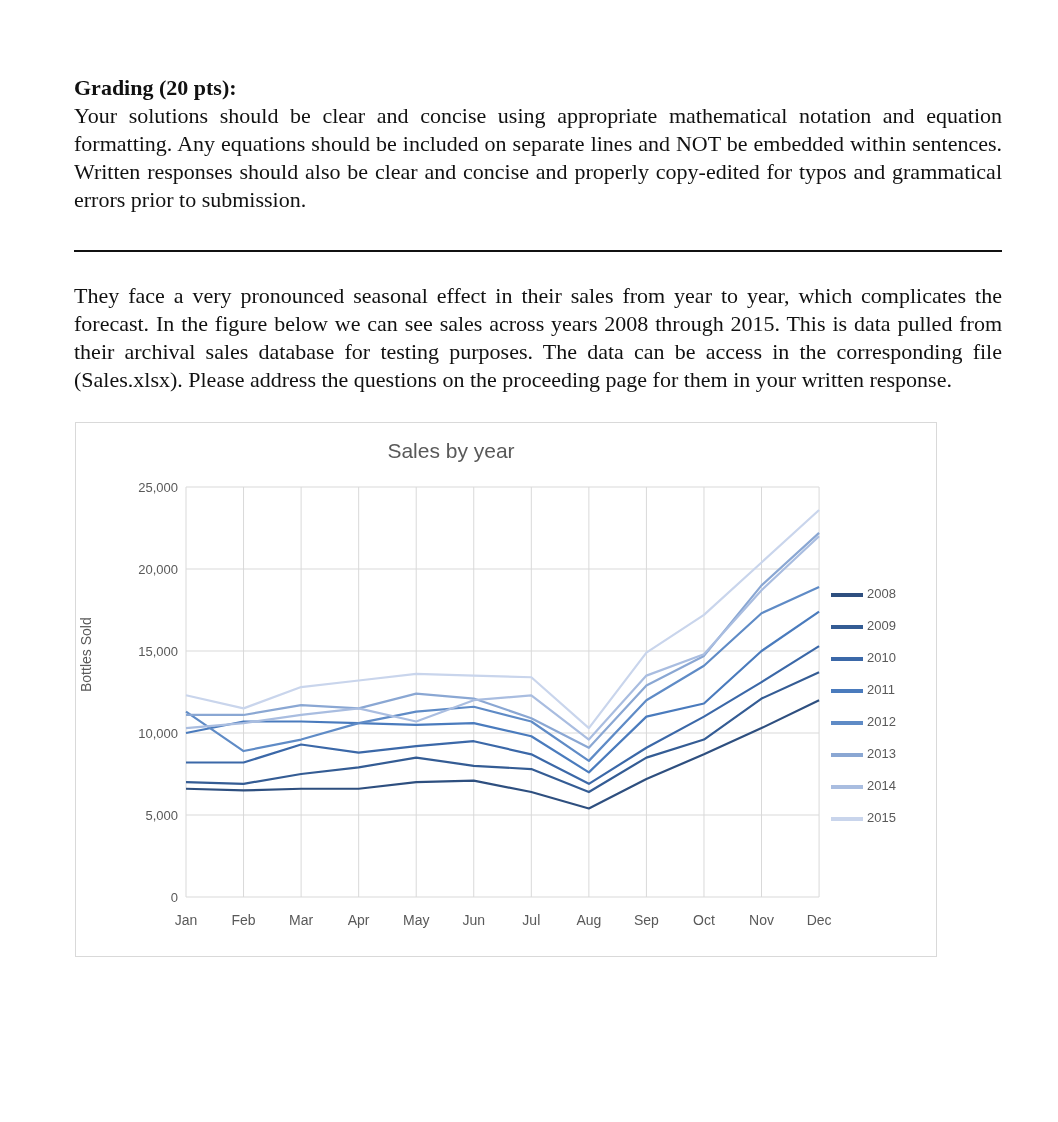  I want to click on legend-label: 2010, so click(881, 658).